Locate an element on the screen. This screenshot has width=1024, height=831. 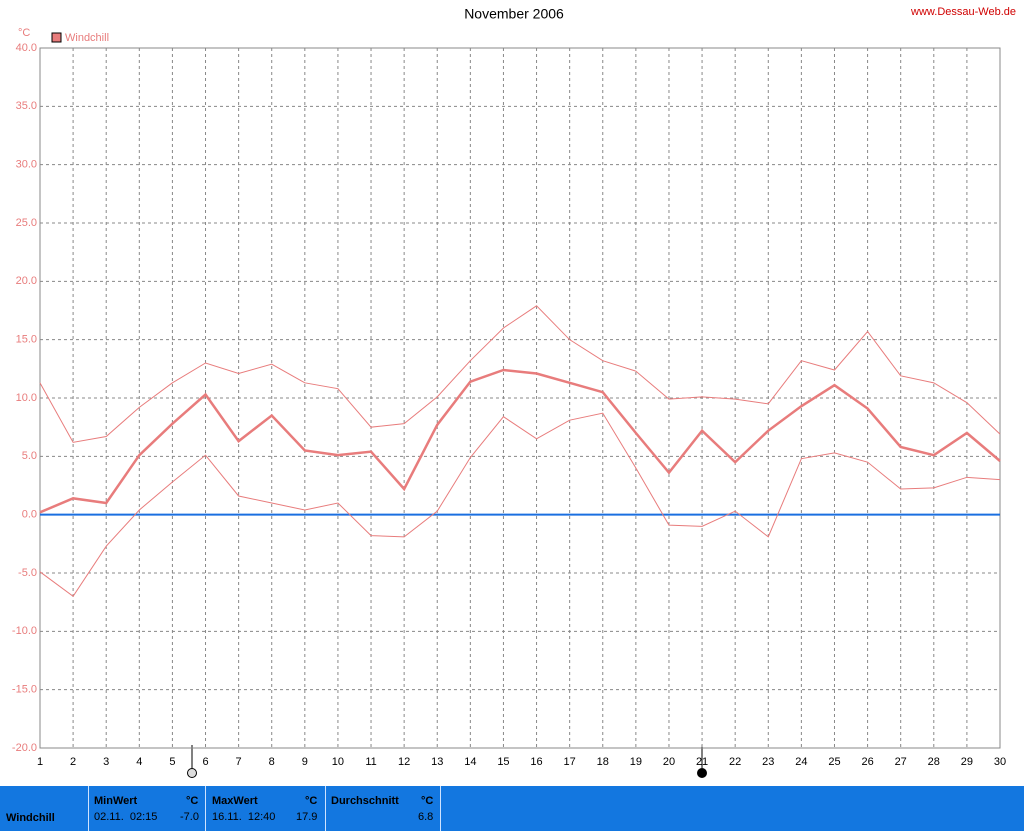
row-label: Windchill is located at coordinates (30, 818).